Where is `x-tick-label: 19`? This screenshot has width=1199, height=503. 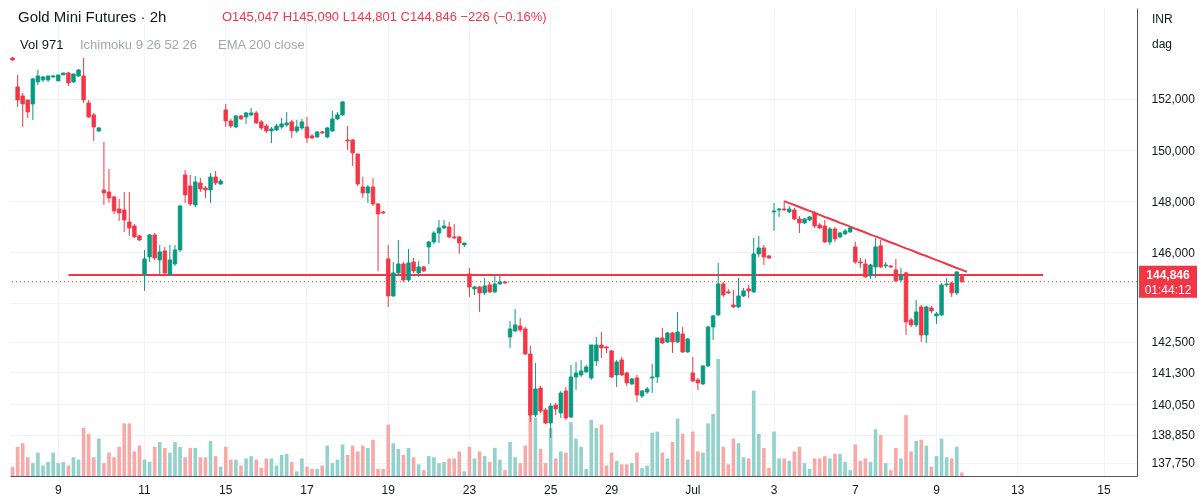 x-tick-label: 19 is located at coordinates (388, 489).